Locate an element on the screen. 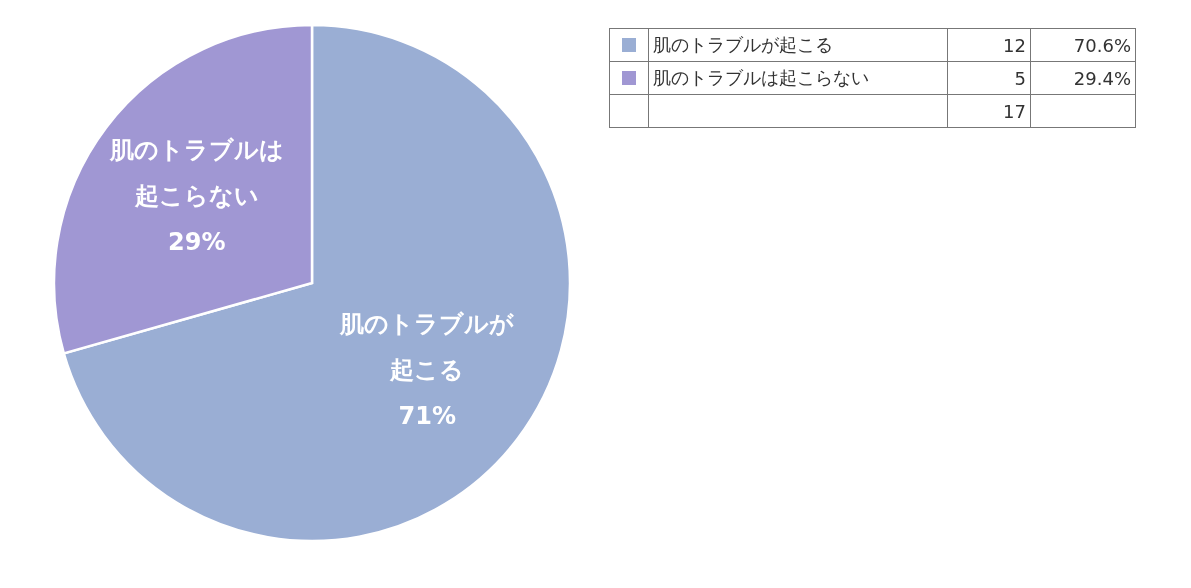 Image resolution: width=1191 pixels, height=588 pixels. text: 12 is located at coordinates (989, 45).